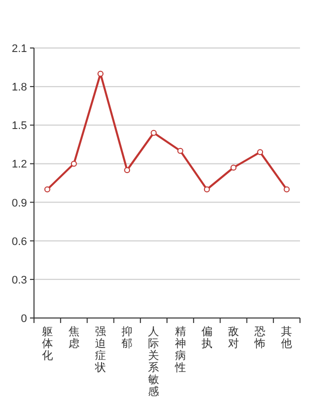 This screenshot has height=400, width=334. Describe the element at coordinates (180, 350) in the screenshot. I see `x-tick-label: 精神病性` at that location.